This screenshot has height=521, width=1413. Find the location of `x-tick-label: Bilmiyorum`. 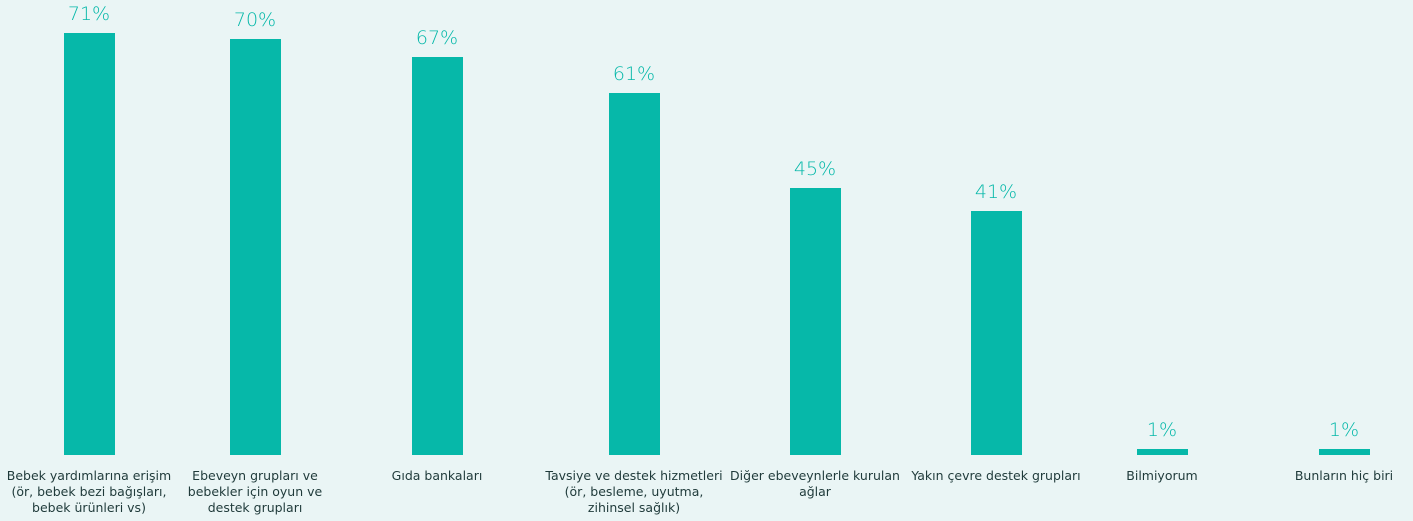

x-tick-label: Bilmiyorum is located at coordinates (1162, 475).